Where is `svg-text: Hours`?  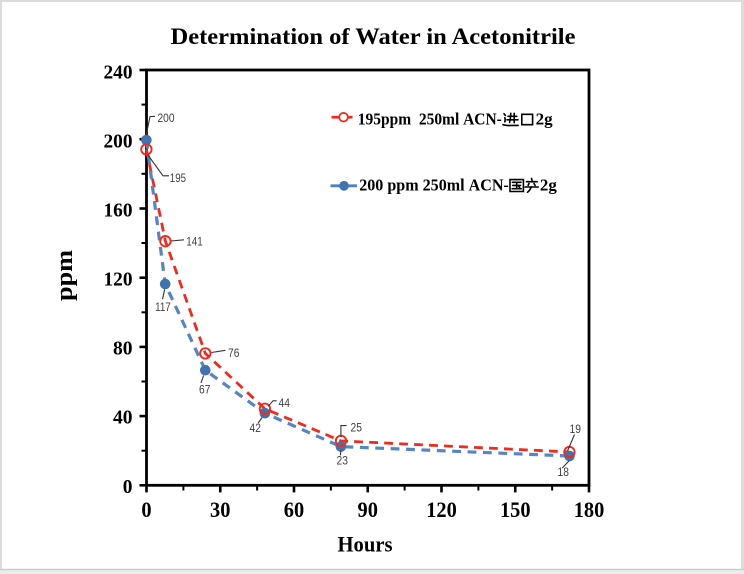 svg-text: Hours is located at coordinates (365, 543).